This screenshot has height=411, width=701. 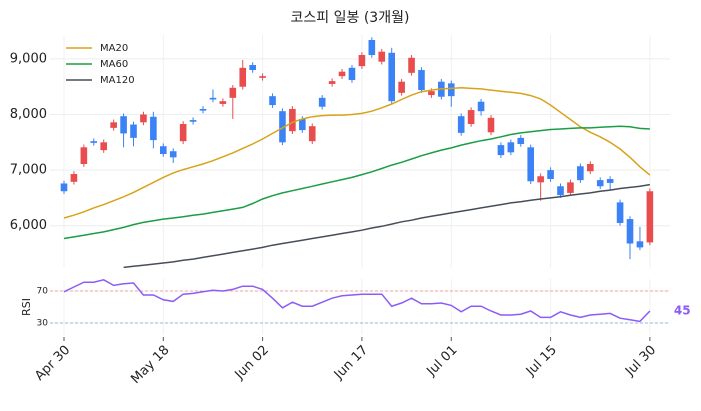 I want to click on chart-title: 코스피 일봉 (3개월), so click(x=350, y=18).